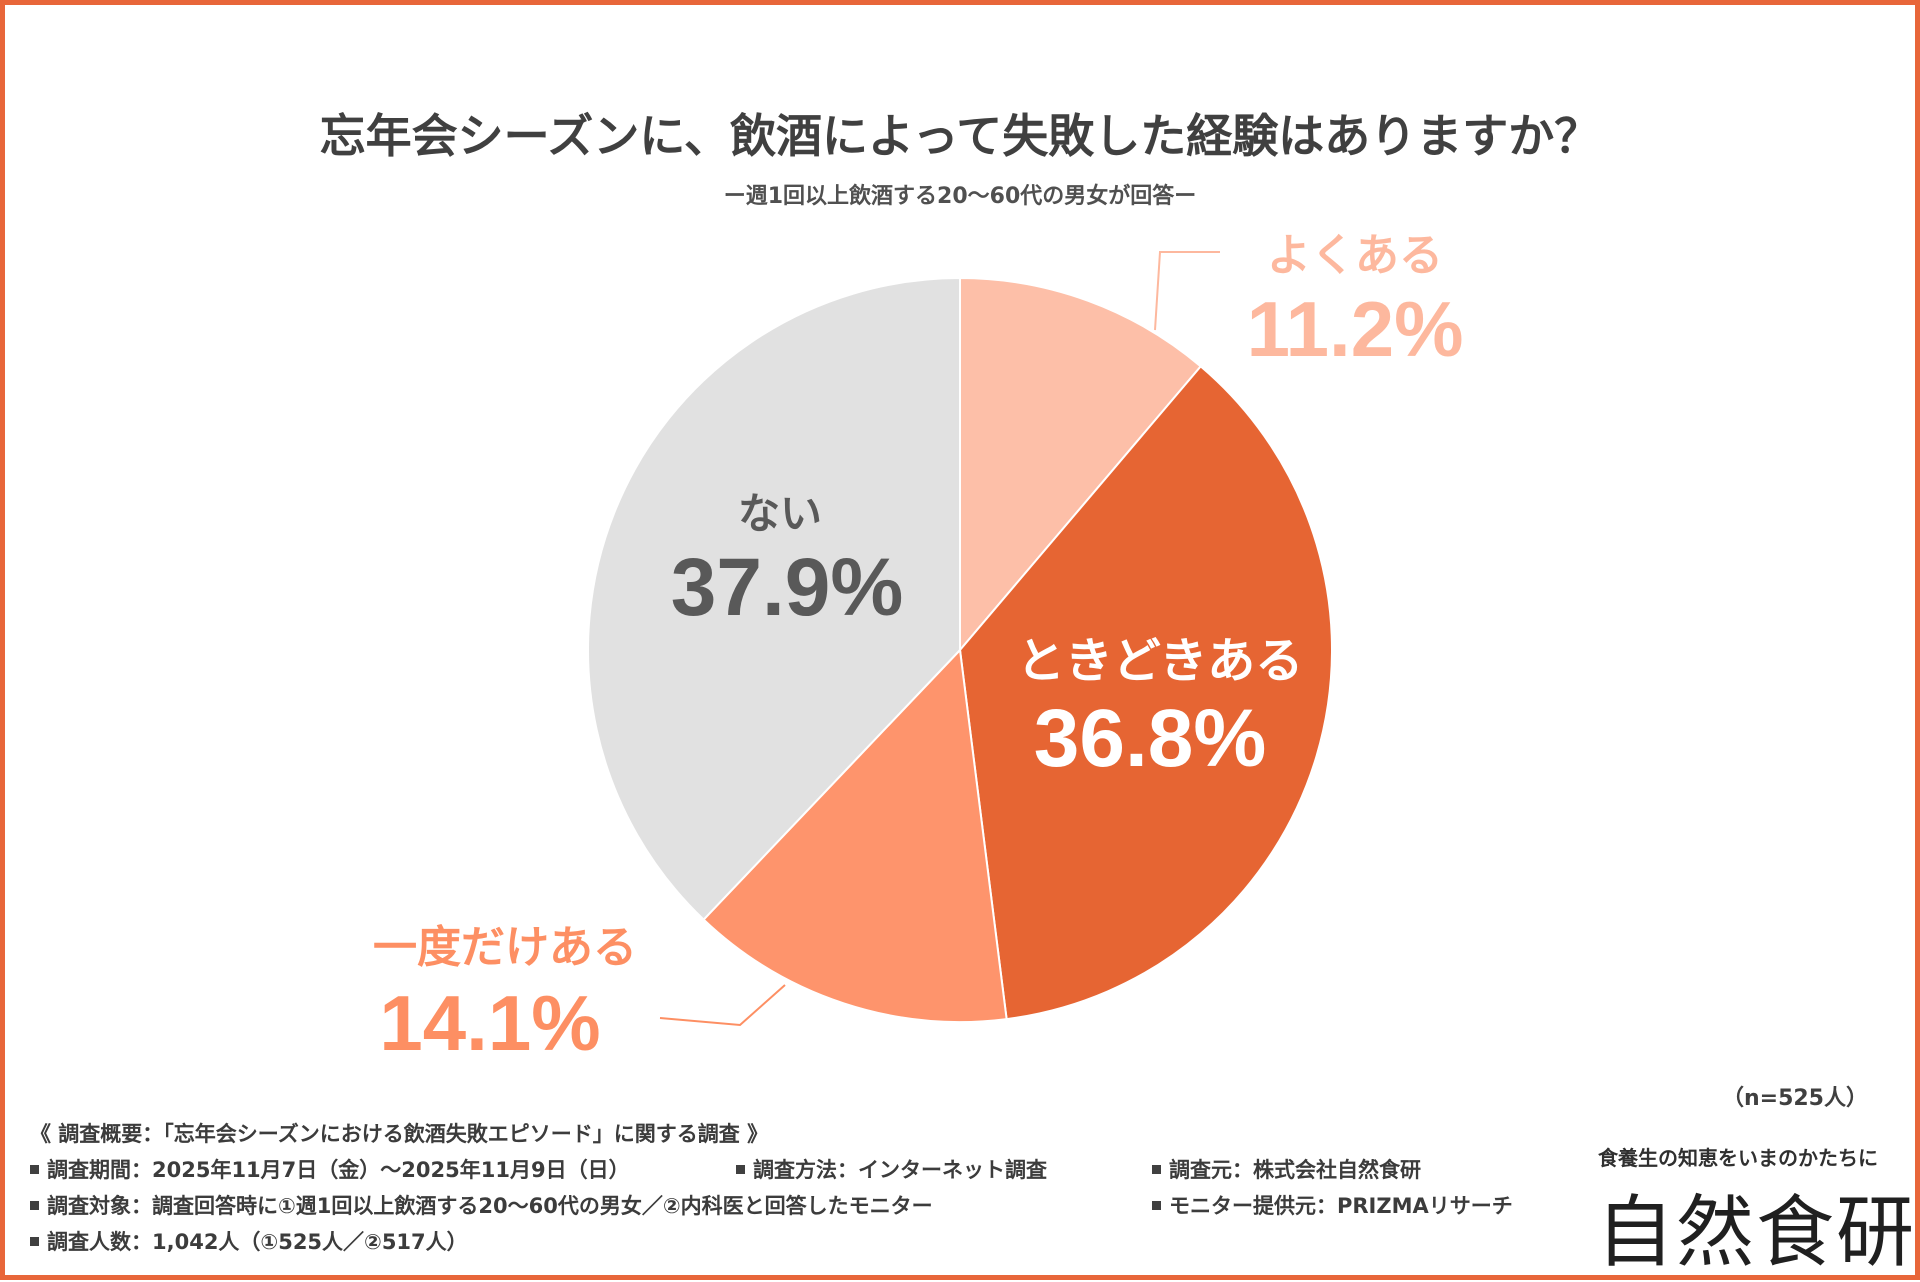 This screenshot has width=1920, height=1282. I want to click on slice-category-label: よくある, so click(1355, 255).